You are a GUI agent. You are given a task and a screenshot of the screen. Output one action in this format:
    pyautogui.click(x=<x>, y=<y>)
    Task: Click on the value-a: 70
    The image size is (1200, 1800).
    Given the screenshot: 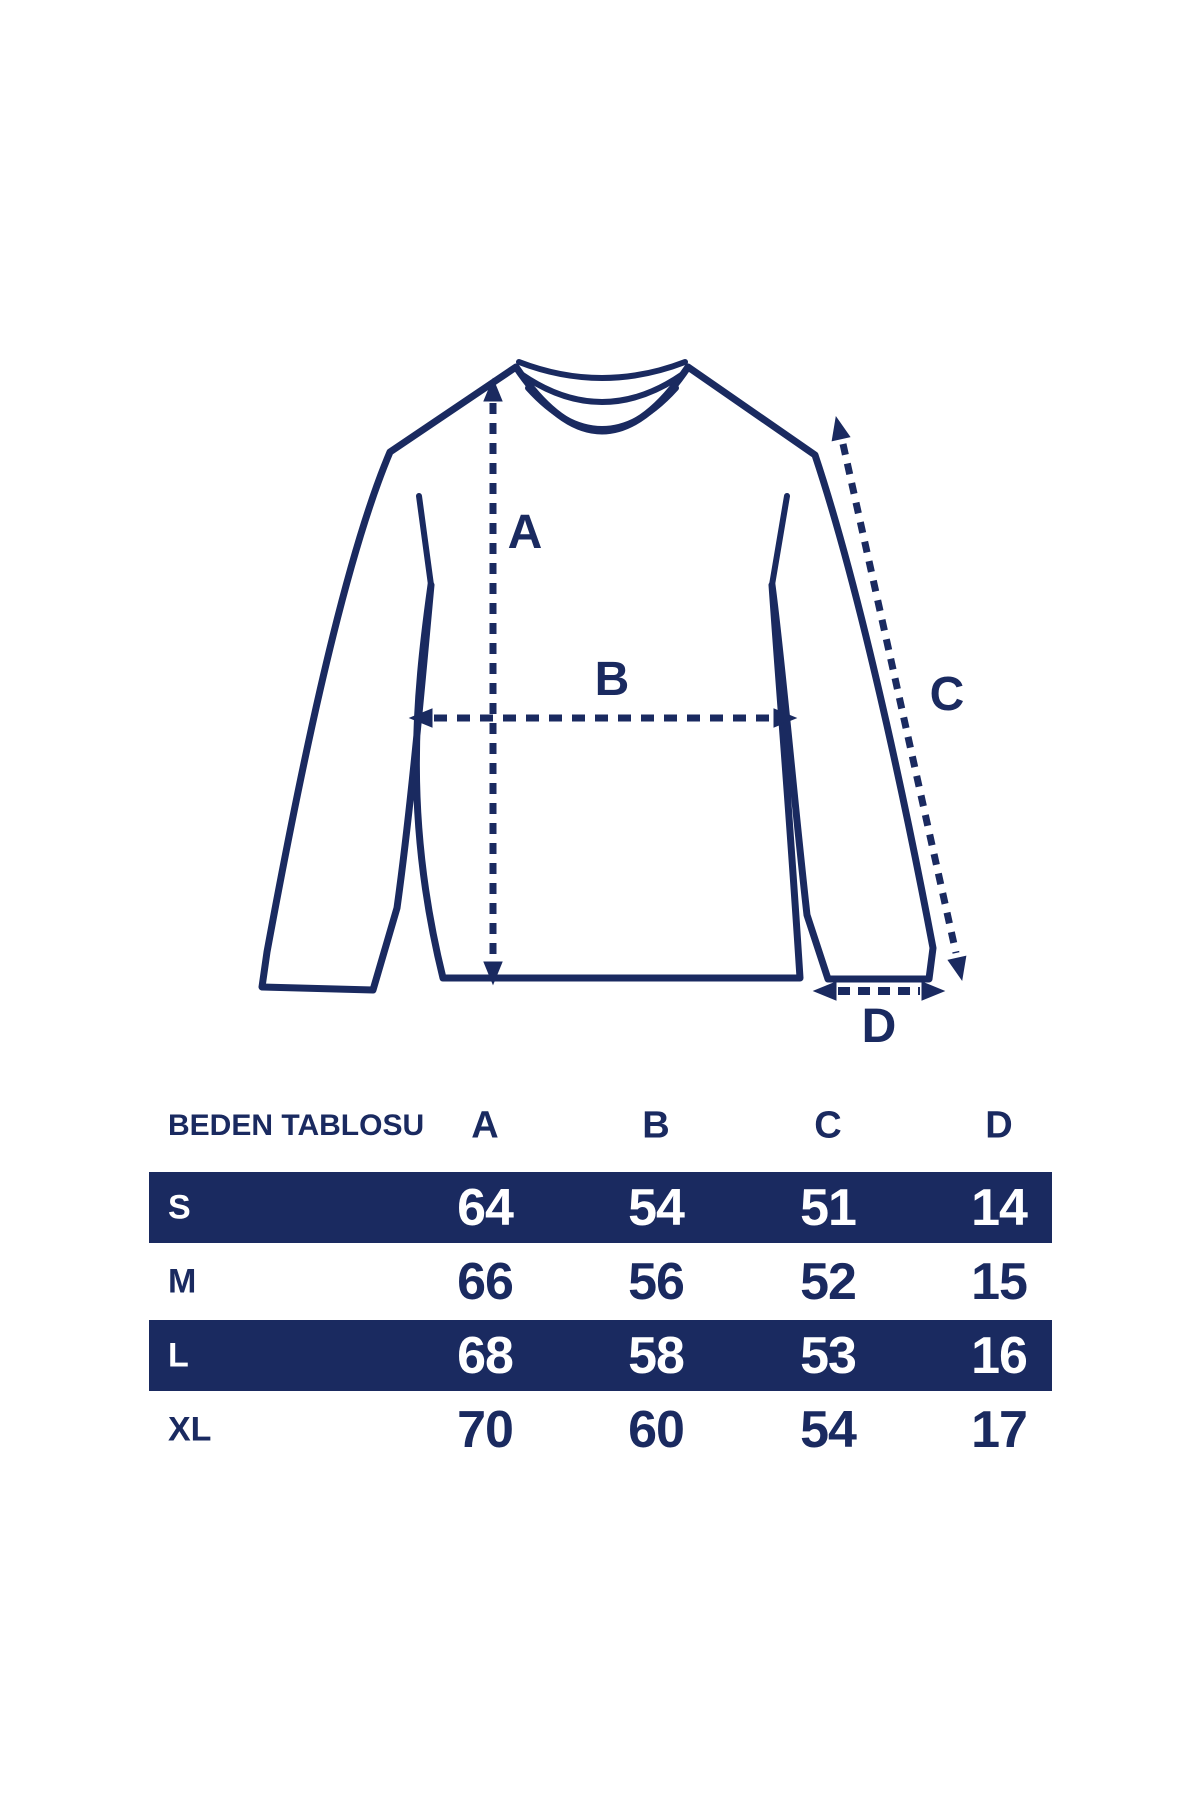 What is the action you would take?
    pyautogui.click(x=485, y=1429)
    